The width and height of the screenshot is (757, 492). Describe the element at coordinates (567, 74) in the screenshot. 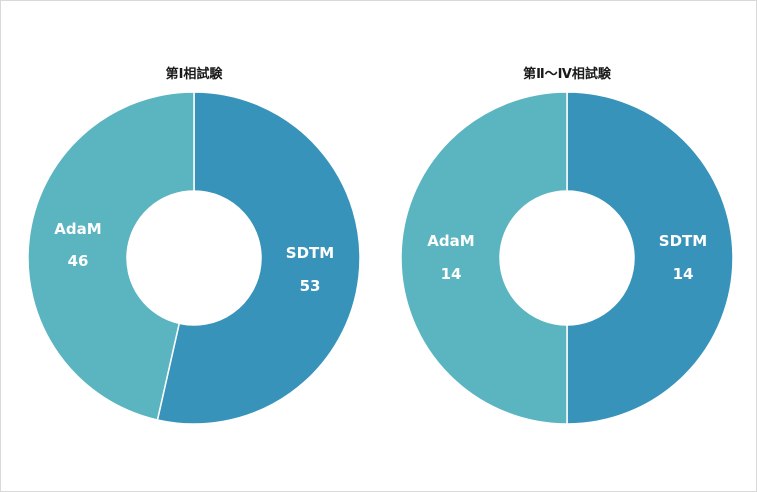

I see `chart-title: 第Ⅱ～Ⅳ相試験` at that location.